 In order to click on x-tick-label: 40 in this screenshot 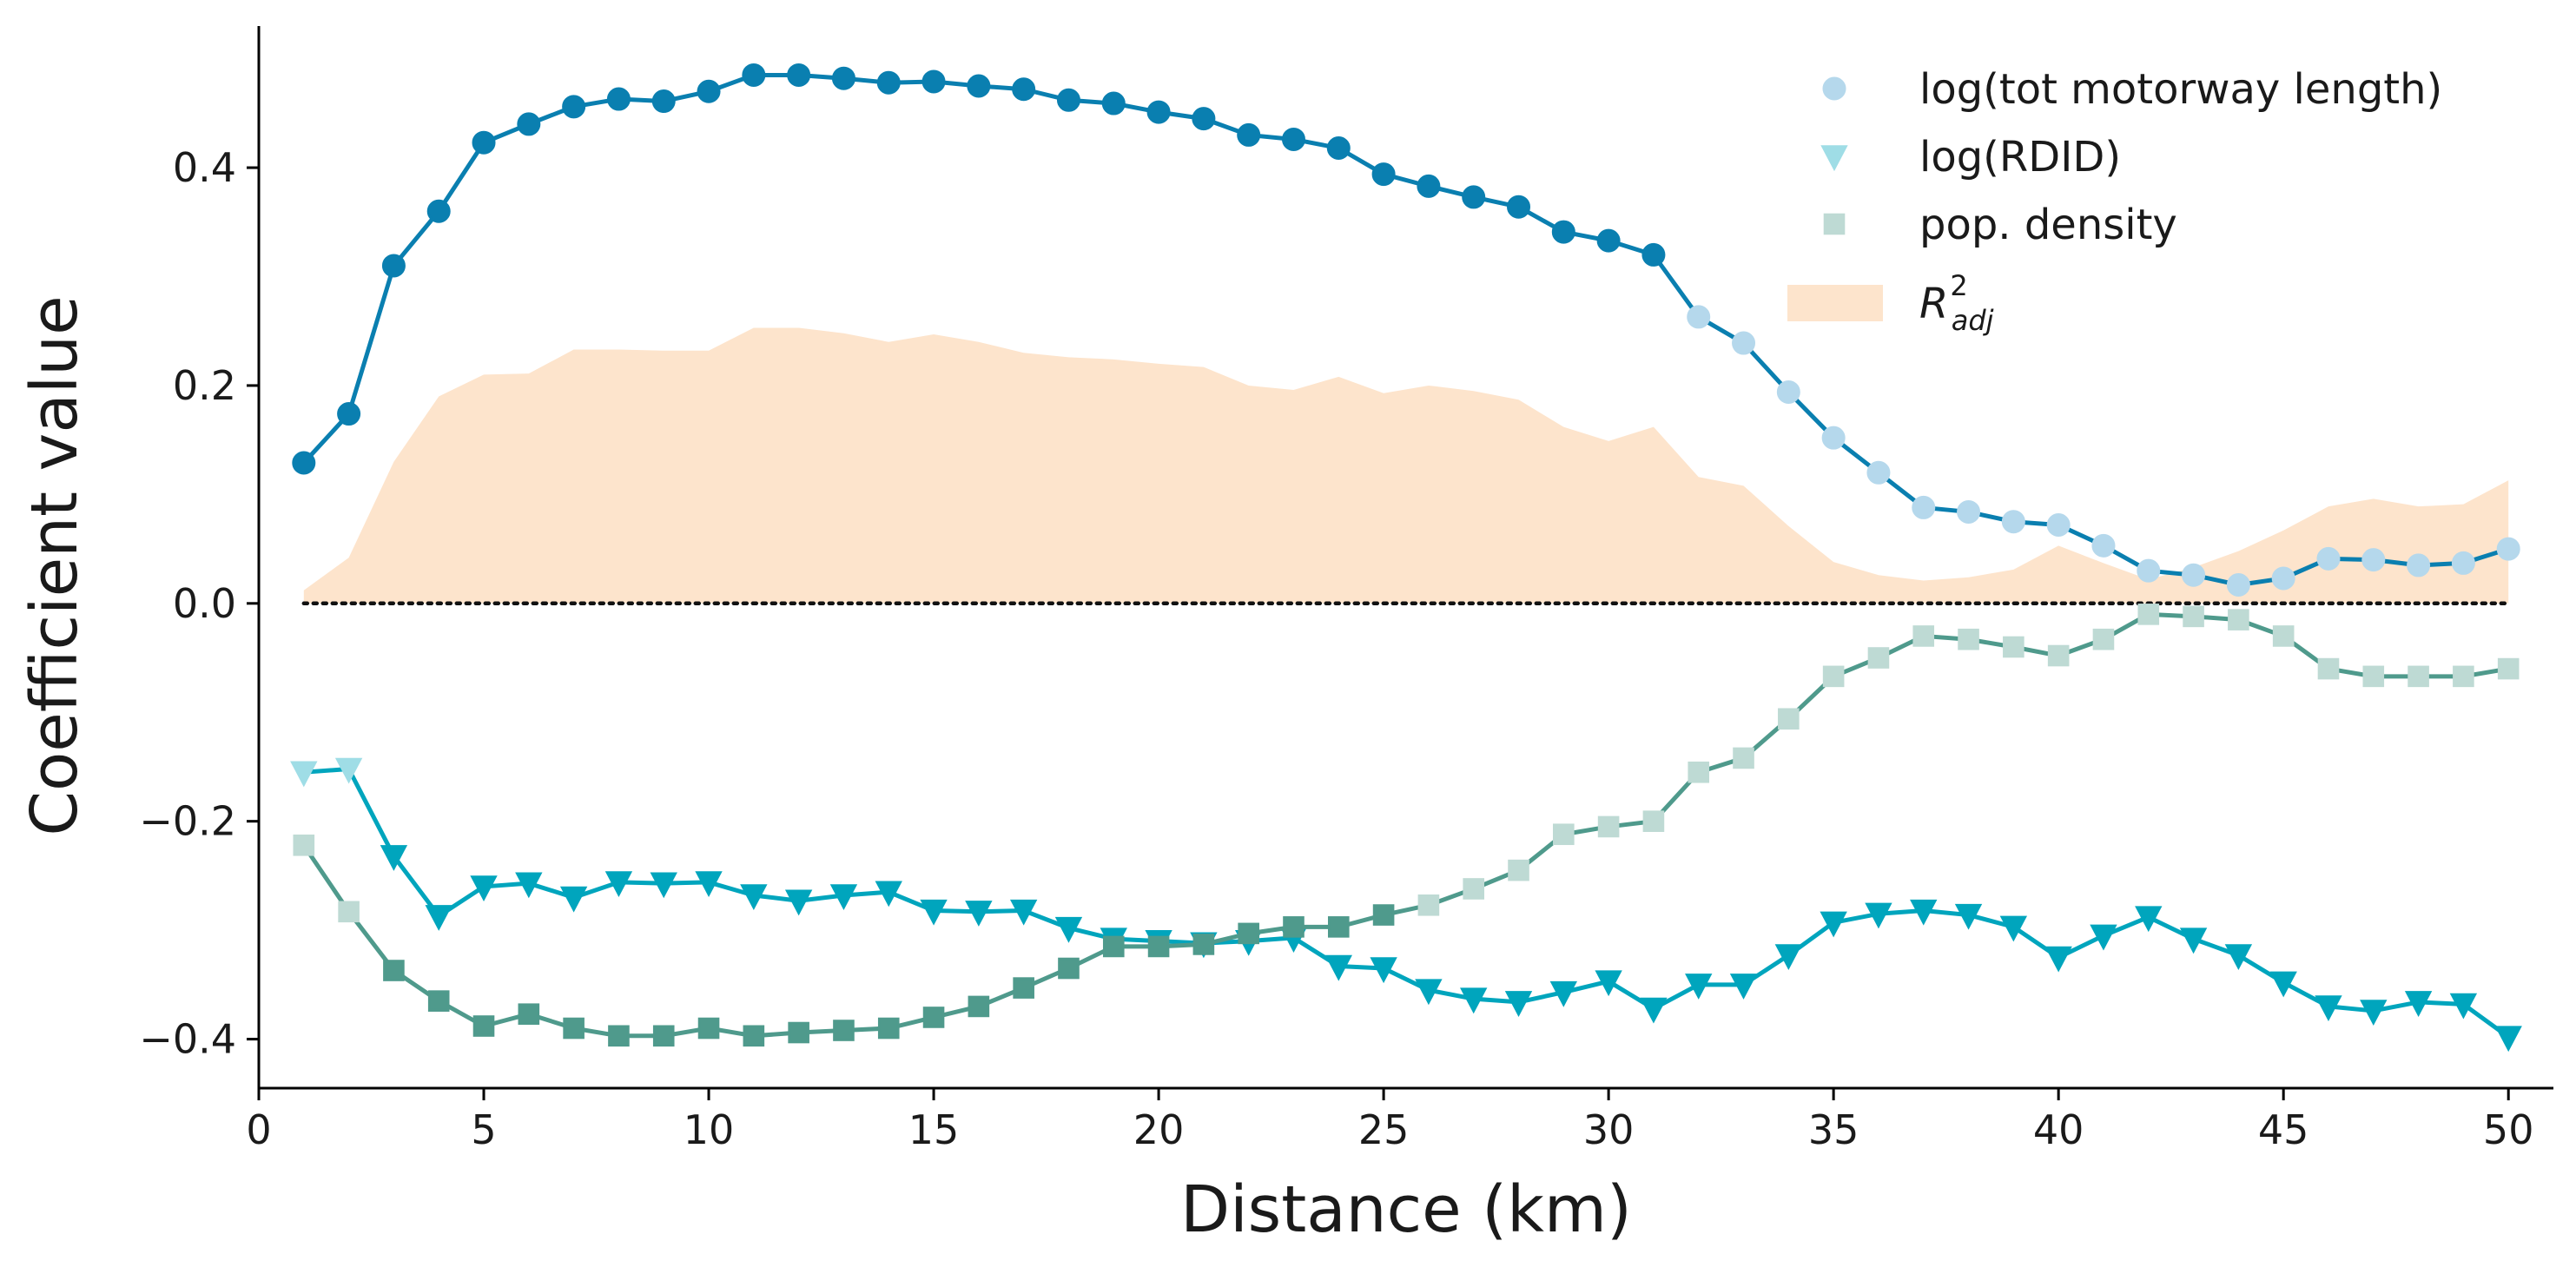, I will do `click(2058, 1129)`.